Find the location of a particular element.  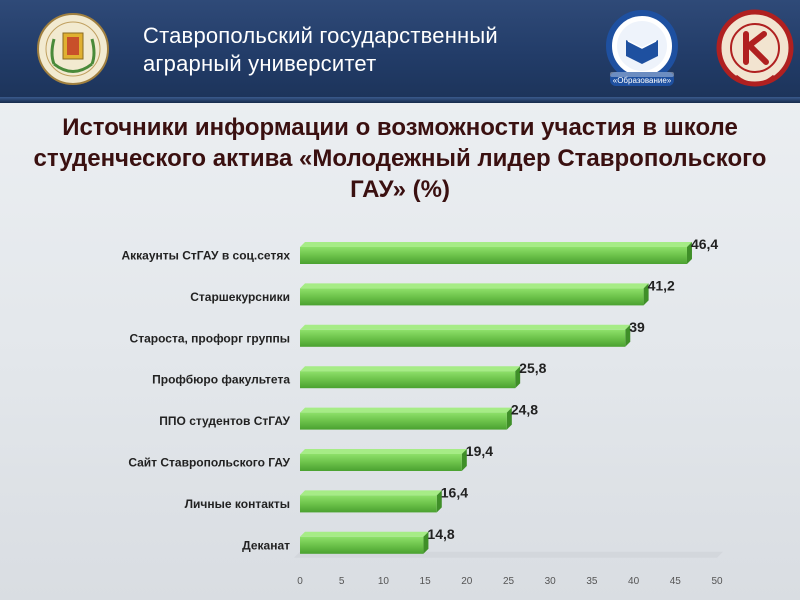

x-tick-label: 10 is located at coordinates (384, 581).